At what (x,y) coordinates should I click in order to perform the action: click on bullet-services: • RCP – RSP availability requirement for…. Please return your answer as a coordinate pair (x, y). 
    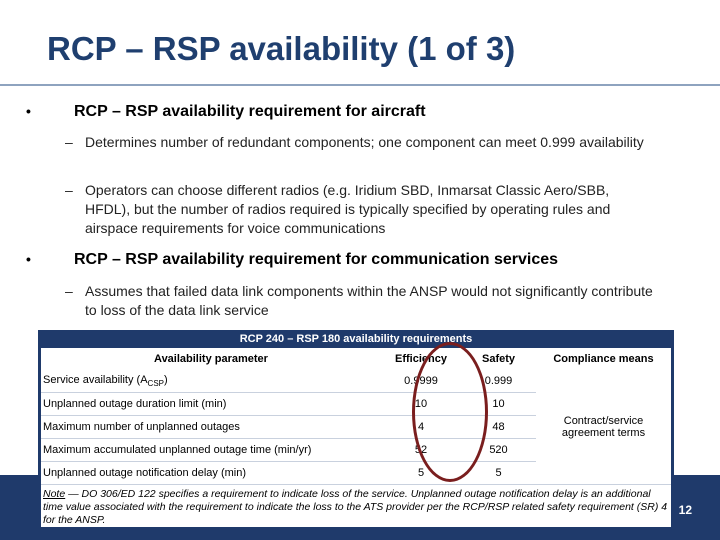
    Looking at the image, I should click on (292, 260).